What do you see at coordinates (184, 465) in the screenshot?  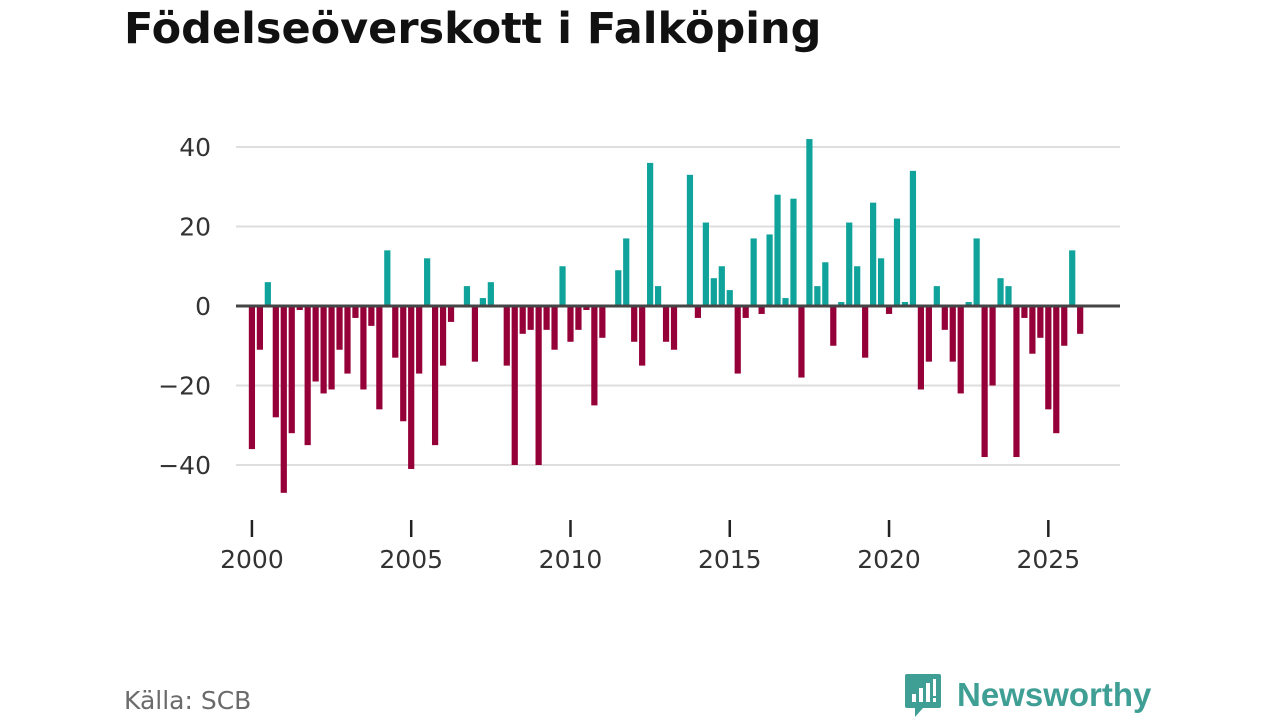 I see `y-tick-label: −40` at bounding box center [184, 465].